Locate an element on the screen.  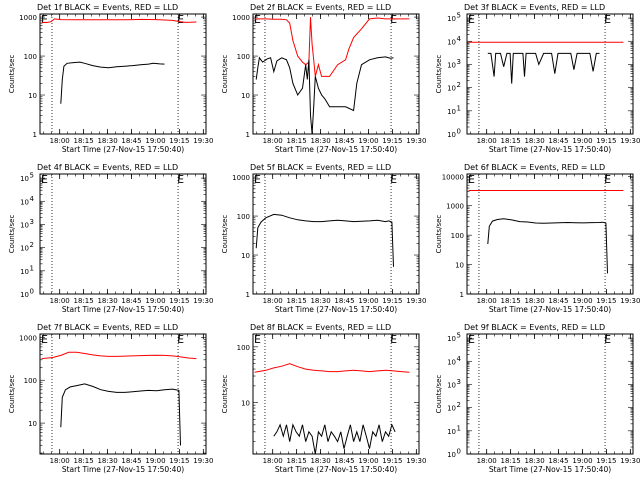
panel-title: Det 5f BLACK = Events, RED = LLD is located at coordinates (320, 167).